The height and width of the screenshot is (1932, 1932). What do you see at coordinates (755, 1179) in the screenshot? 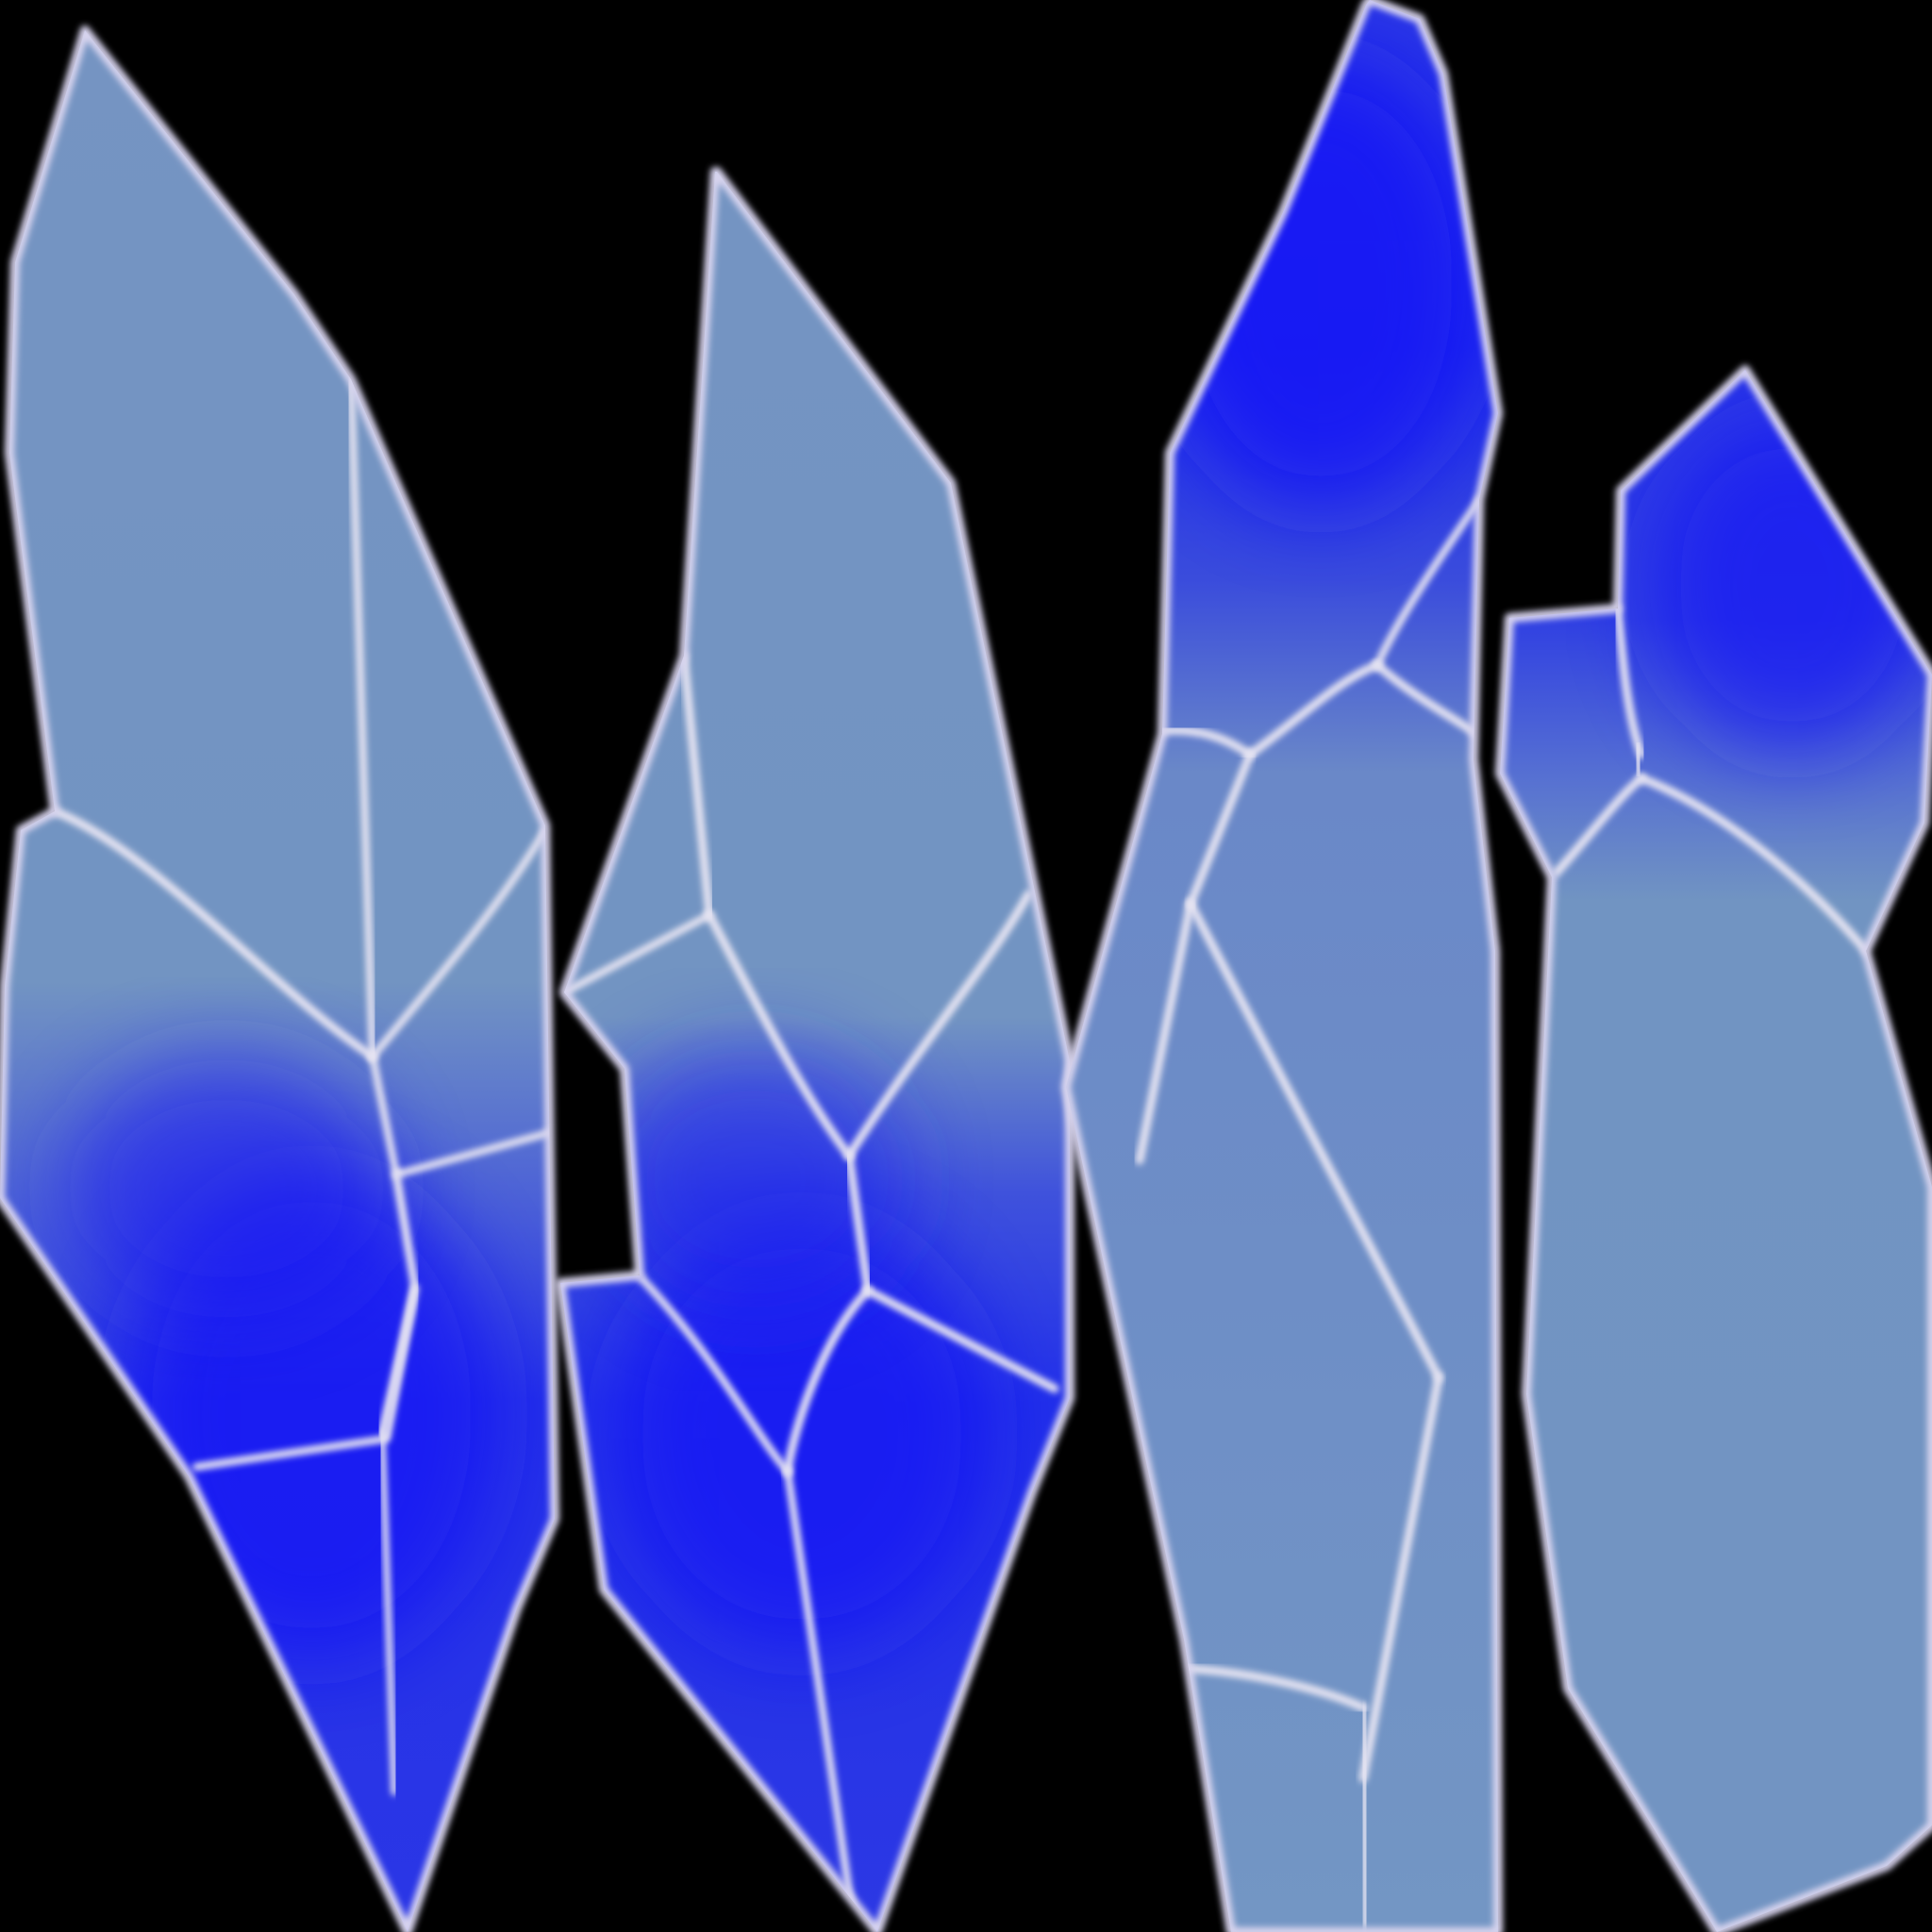
I see `shard-2-mid-glow` at bounding box center [755, 1179].